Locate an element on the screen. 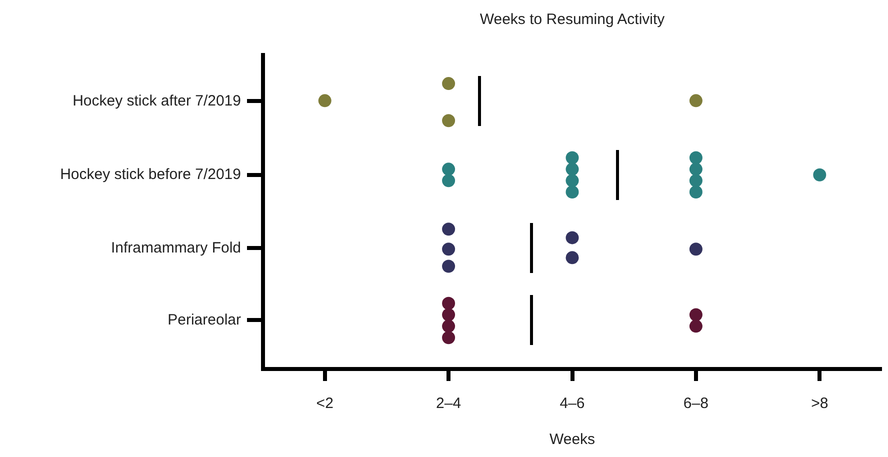 The image size is (888, 457). x-tick-label: 4–6 is located at coordinates (572, 403).